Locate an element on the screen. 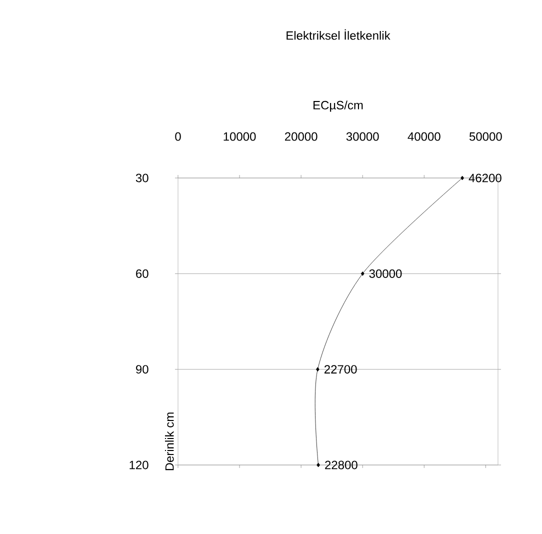  y-tick-label: 60 is located at coordinates (142, 273).